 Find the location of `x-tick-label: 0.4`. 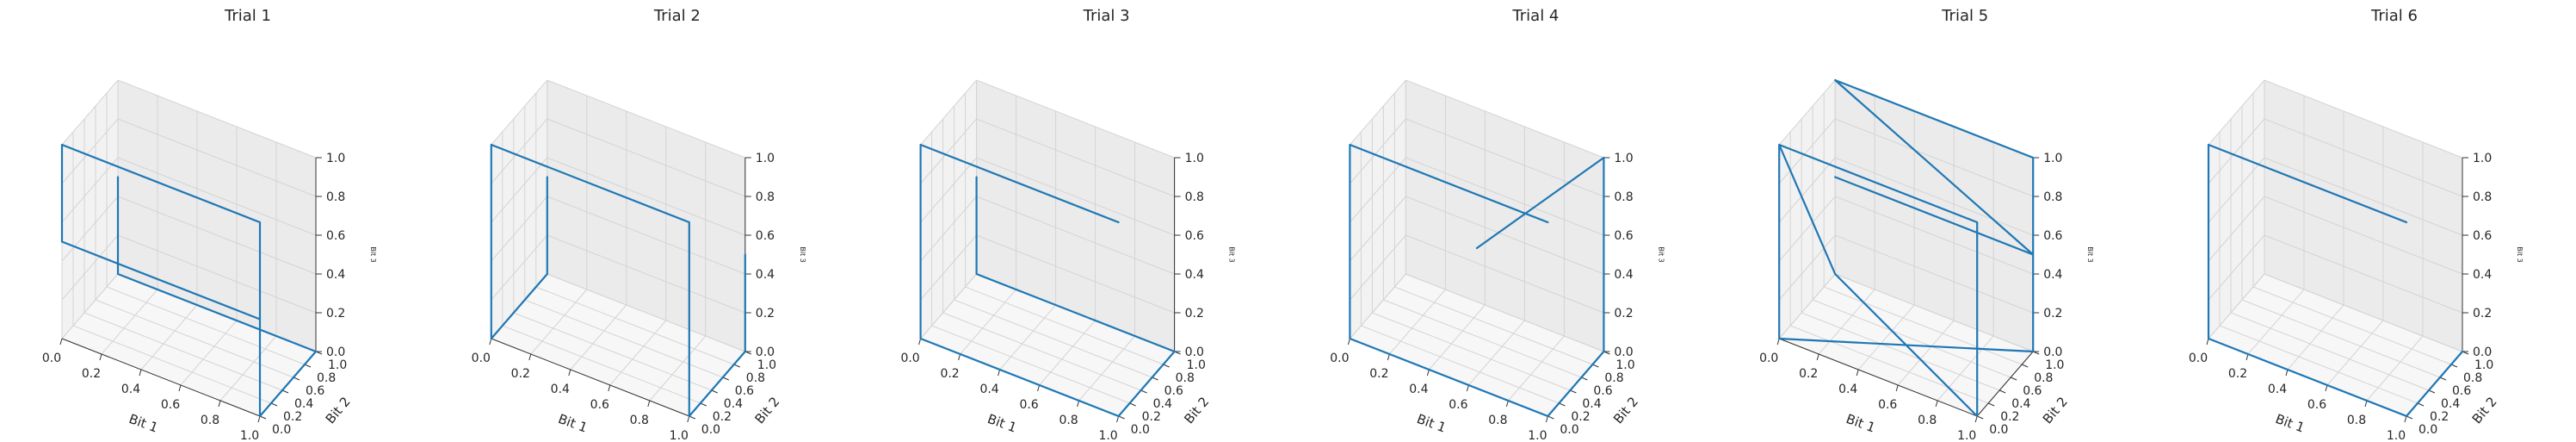

x-tick-label: 0.4 is located at coordinates (988, 389).